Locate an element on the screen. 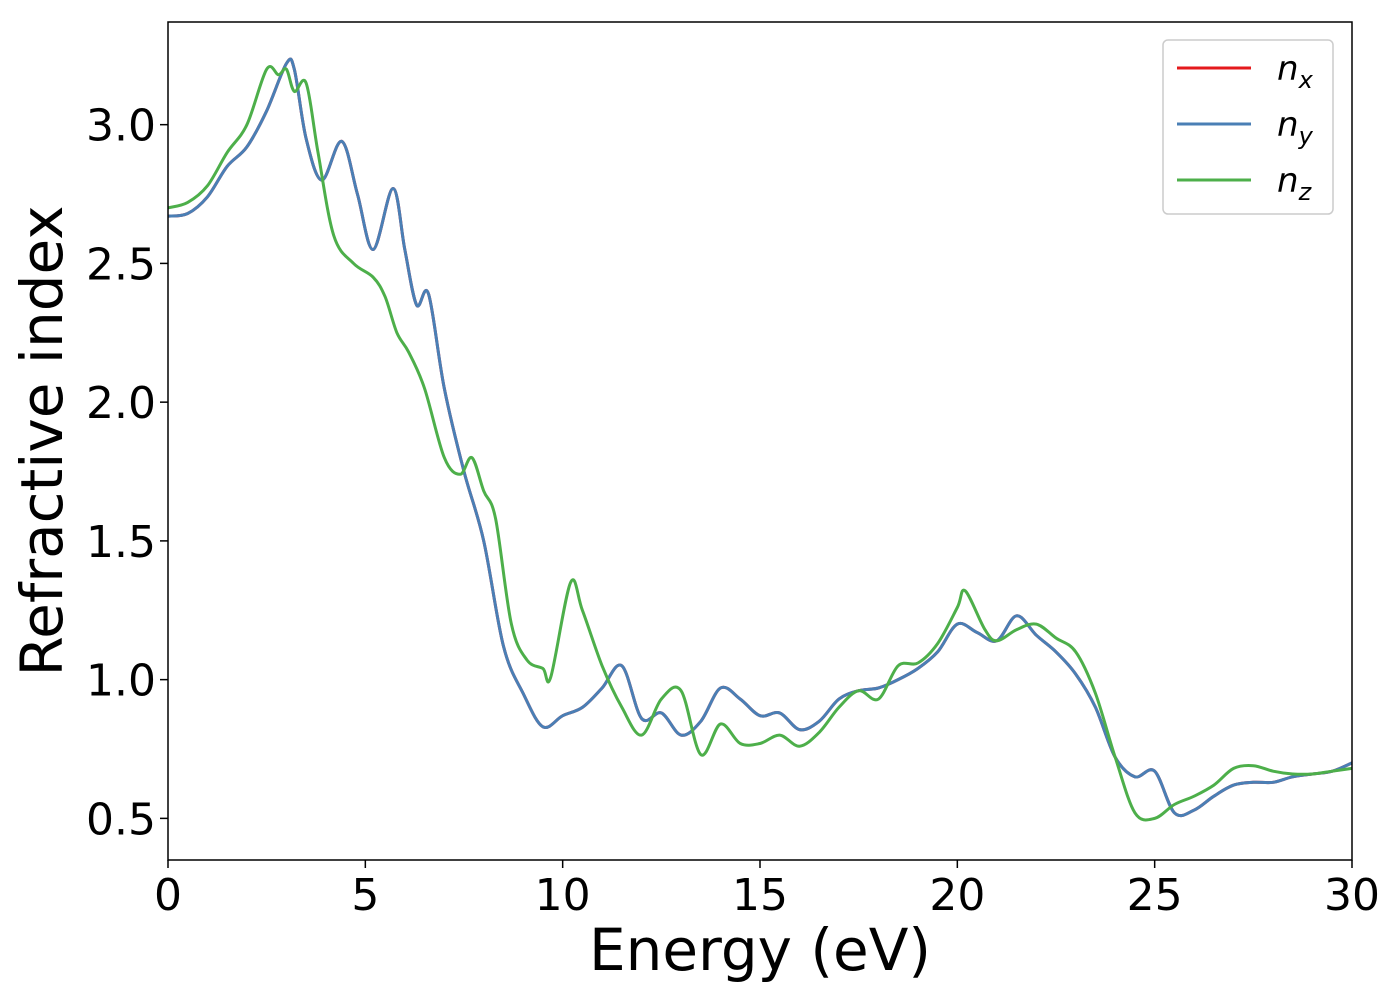  legend-box is located at coordinates (1248, 127).